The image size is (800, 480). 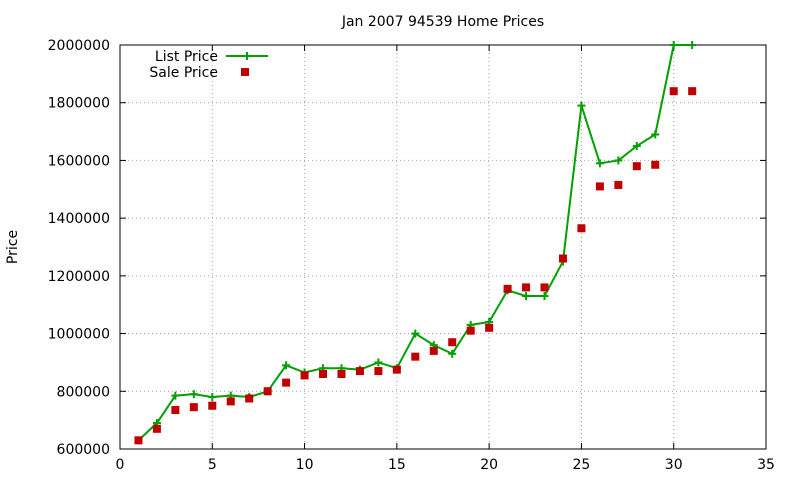 I want to click on y-tick-label: 800000, so click(x=83, y=392).